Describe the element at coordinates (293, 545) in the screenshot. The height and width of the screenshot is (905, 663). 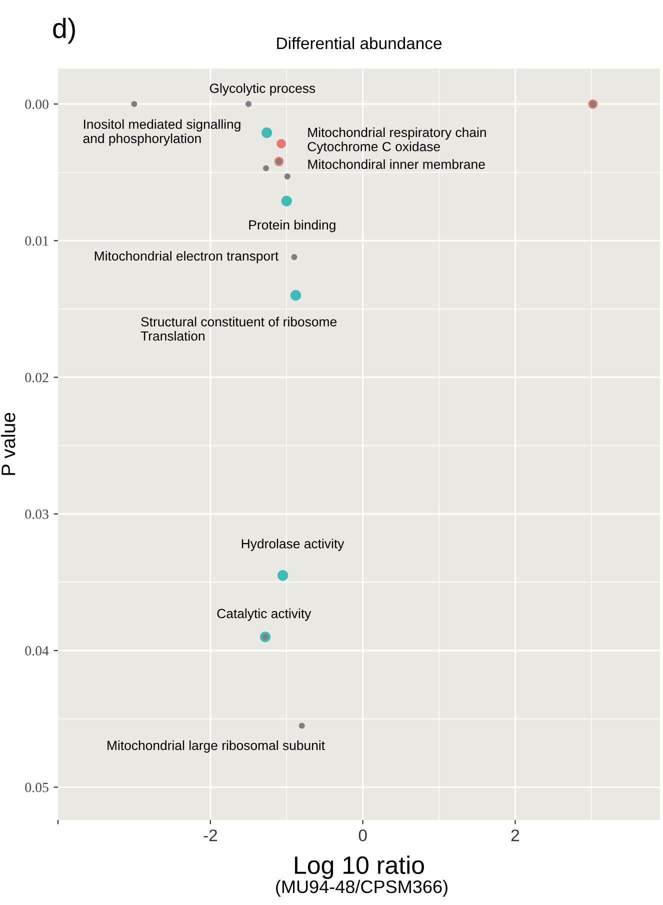
I see `annotation: Hydrolase activity` at that location.